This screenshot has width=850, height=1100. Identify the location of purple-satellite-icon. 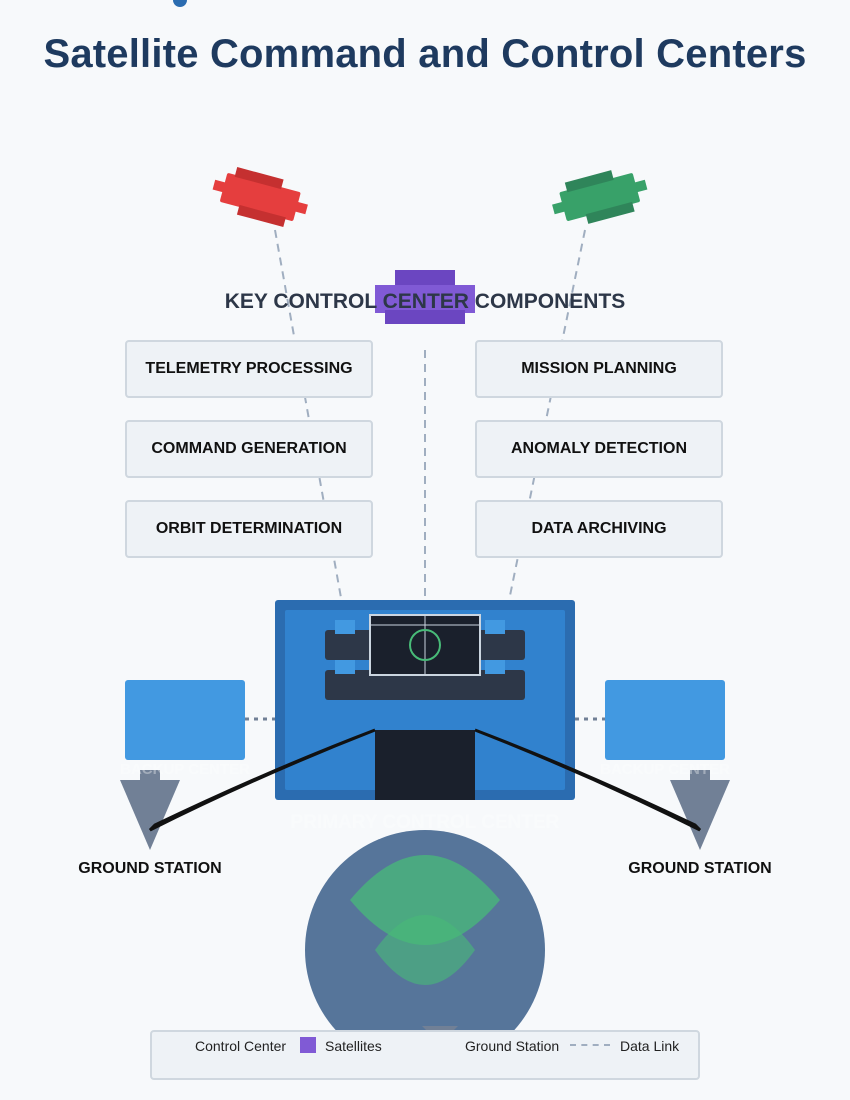
(425, 297).